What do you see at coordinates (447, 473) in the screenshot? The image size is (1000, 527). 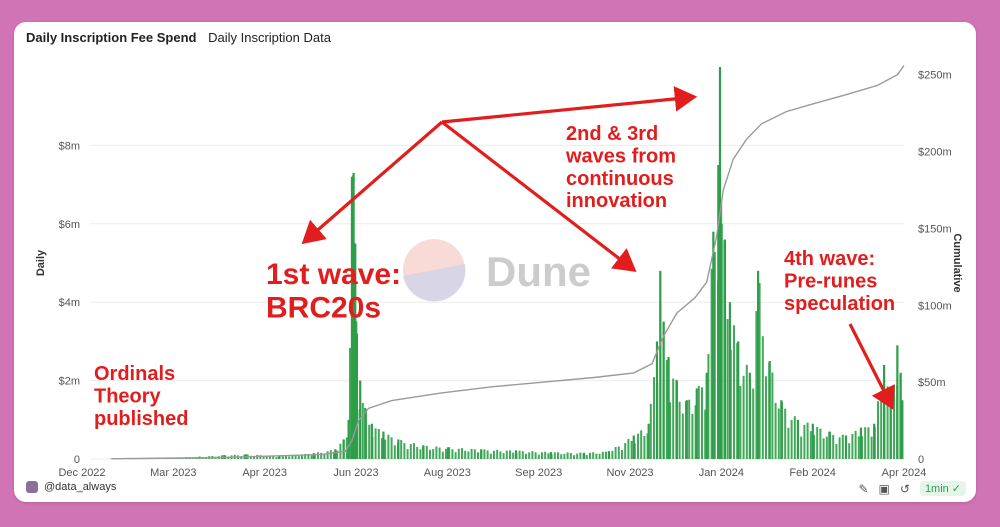 I see `x-tick-label: Aug 2023` at bounding box center [447, 473].